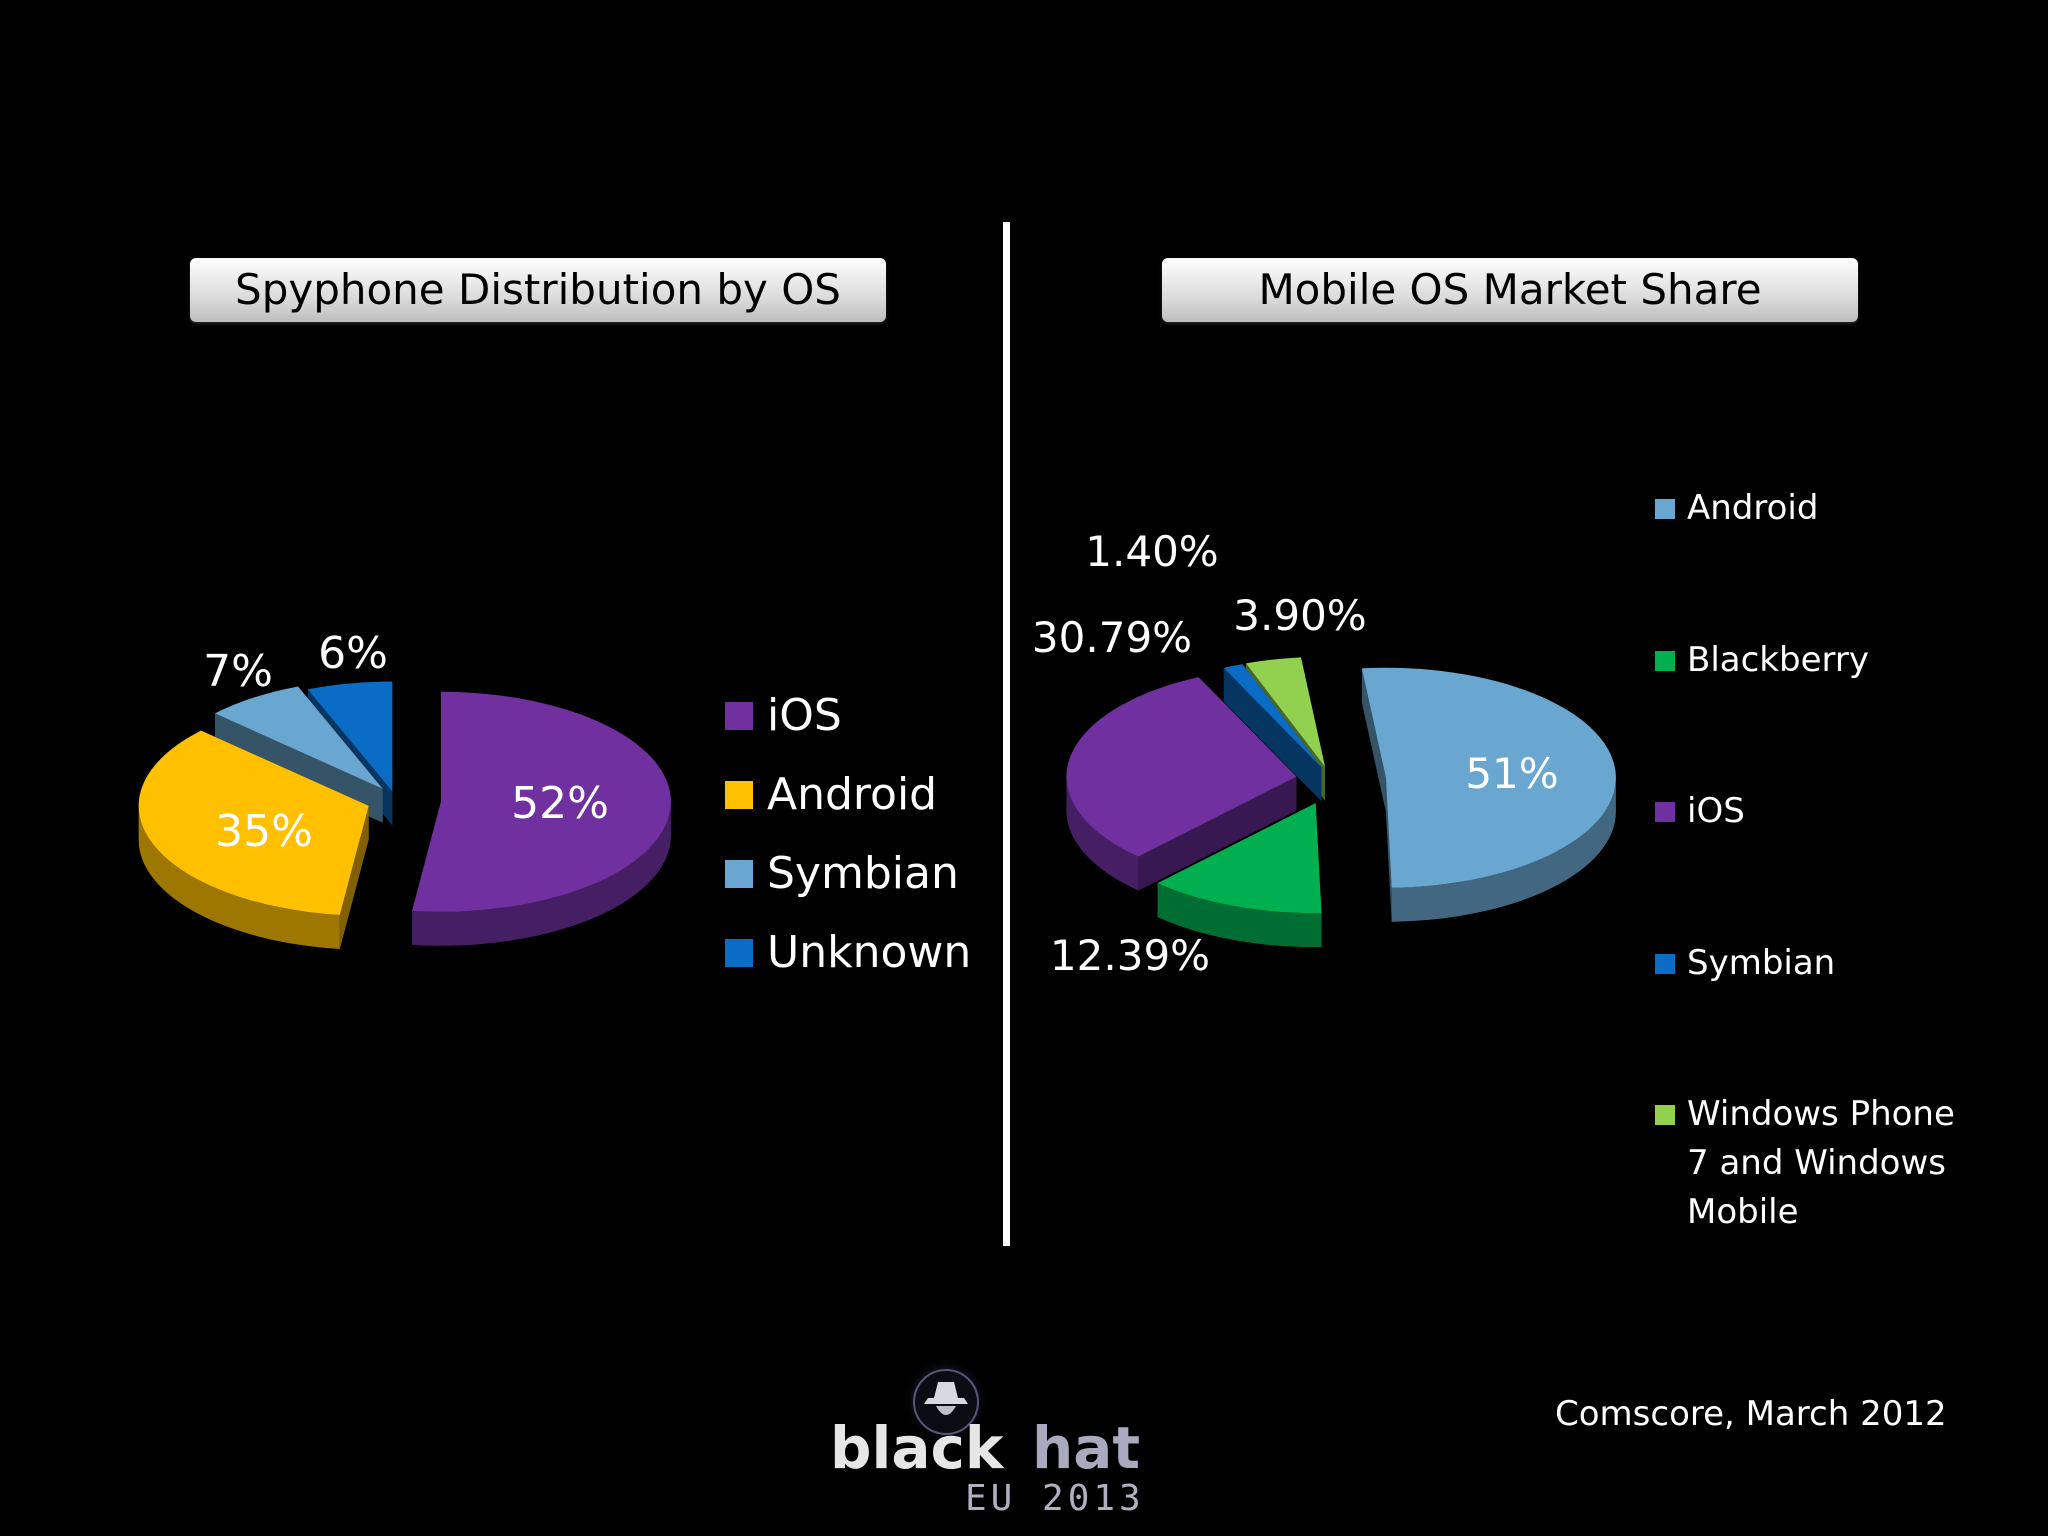  What do you see at coordinates (1510, 290) in the screenshot?
I see `right-chart-title: Mobile OS Market Share` at bounding box center [1510, 290].